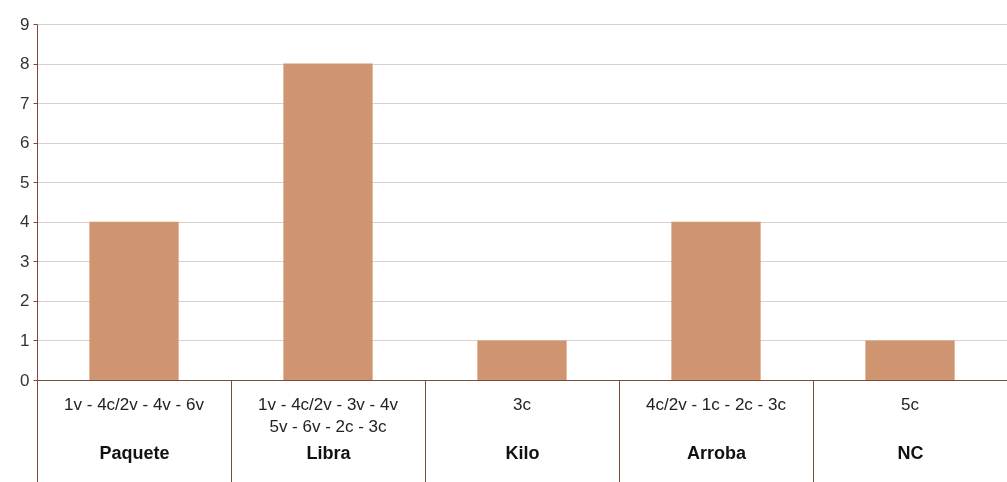  Describe the element at coordinates (25, 64) in the screenshot. I see `y-tick-label: 8` at that location.